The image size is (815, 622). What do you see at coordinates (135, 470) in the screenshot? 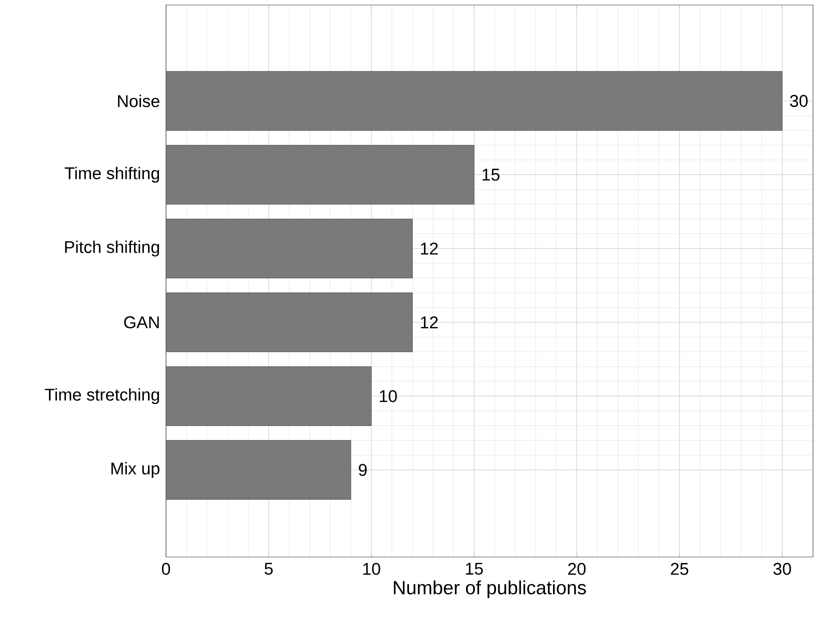
I see `y-tick-label: Mix up` at bounding box center [135, 470].